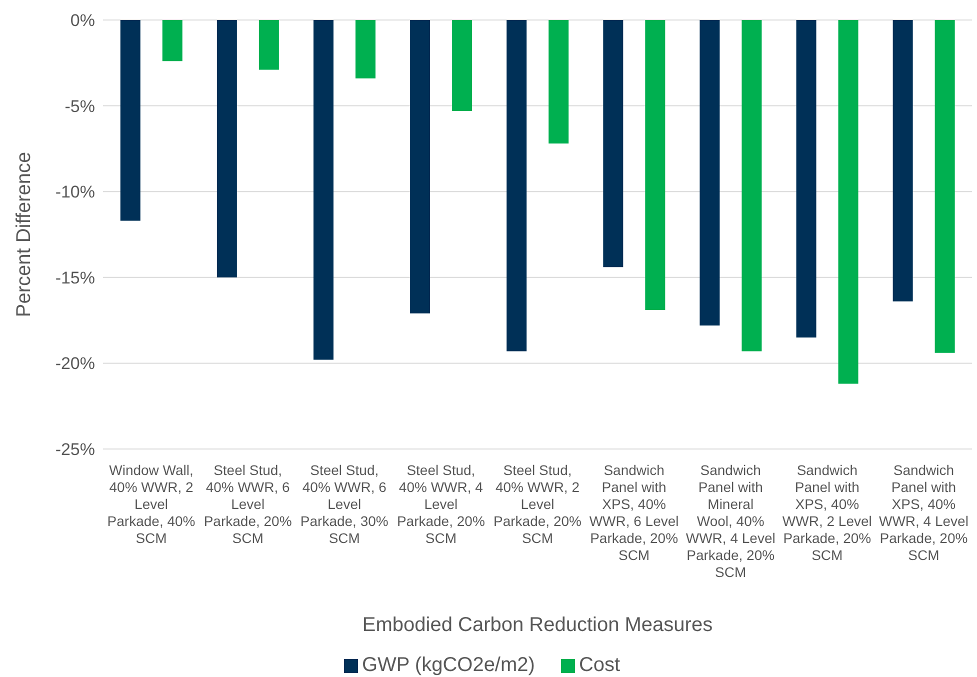  I want to click on x-tick-label: Window Wall, 40% WWR, 2 Level Parkade, 40% SCM, so click(151, 504).